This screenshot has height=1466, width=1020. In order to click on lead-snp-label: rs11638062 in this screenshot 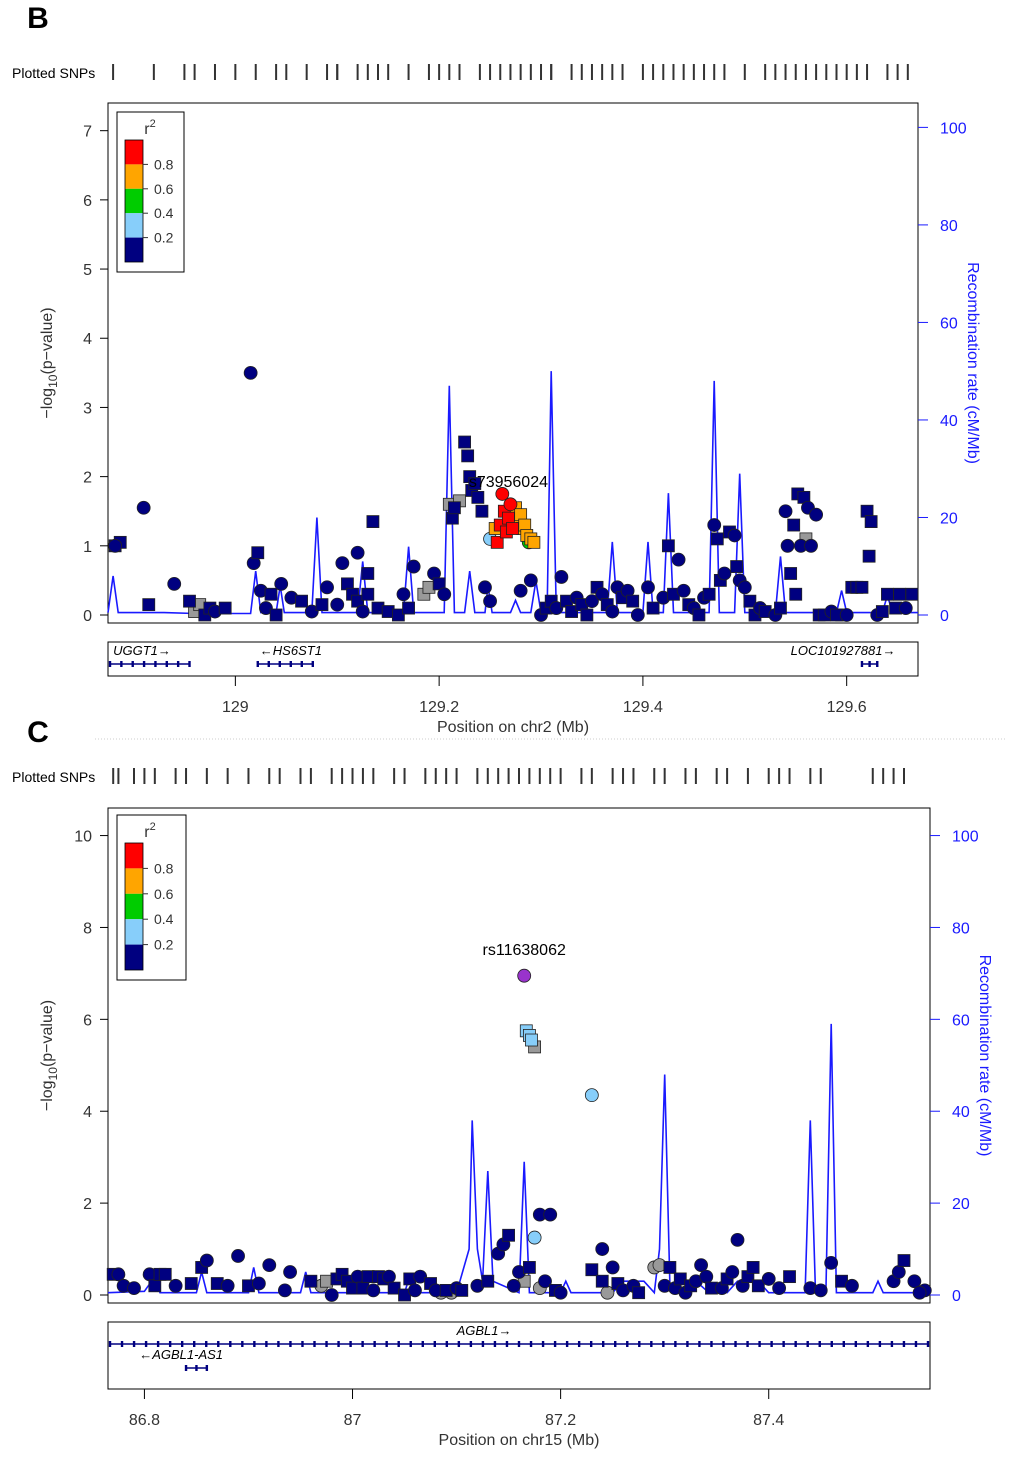, I will do `click(524, 950)`.